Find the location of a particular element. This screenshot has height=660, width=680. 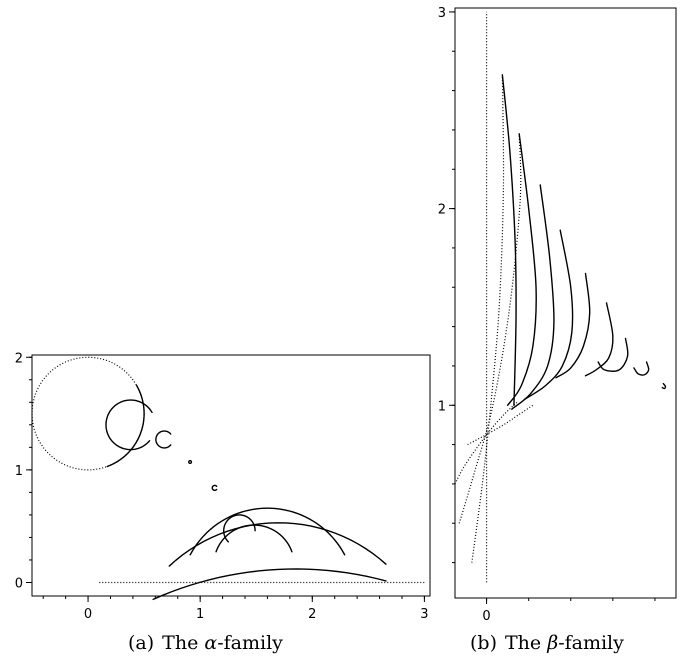

panel-a-ytick-label: 1 is located at coordinates (19, 471).